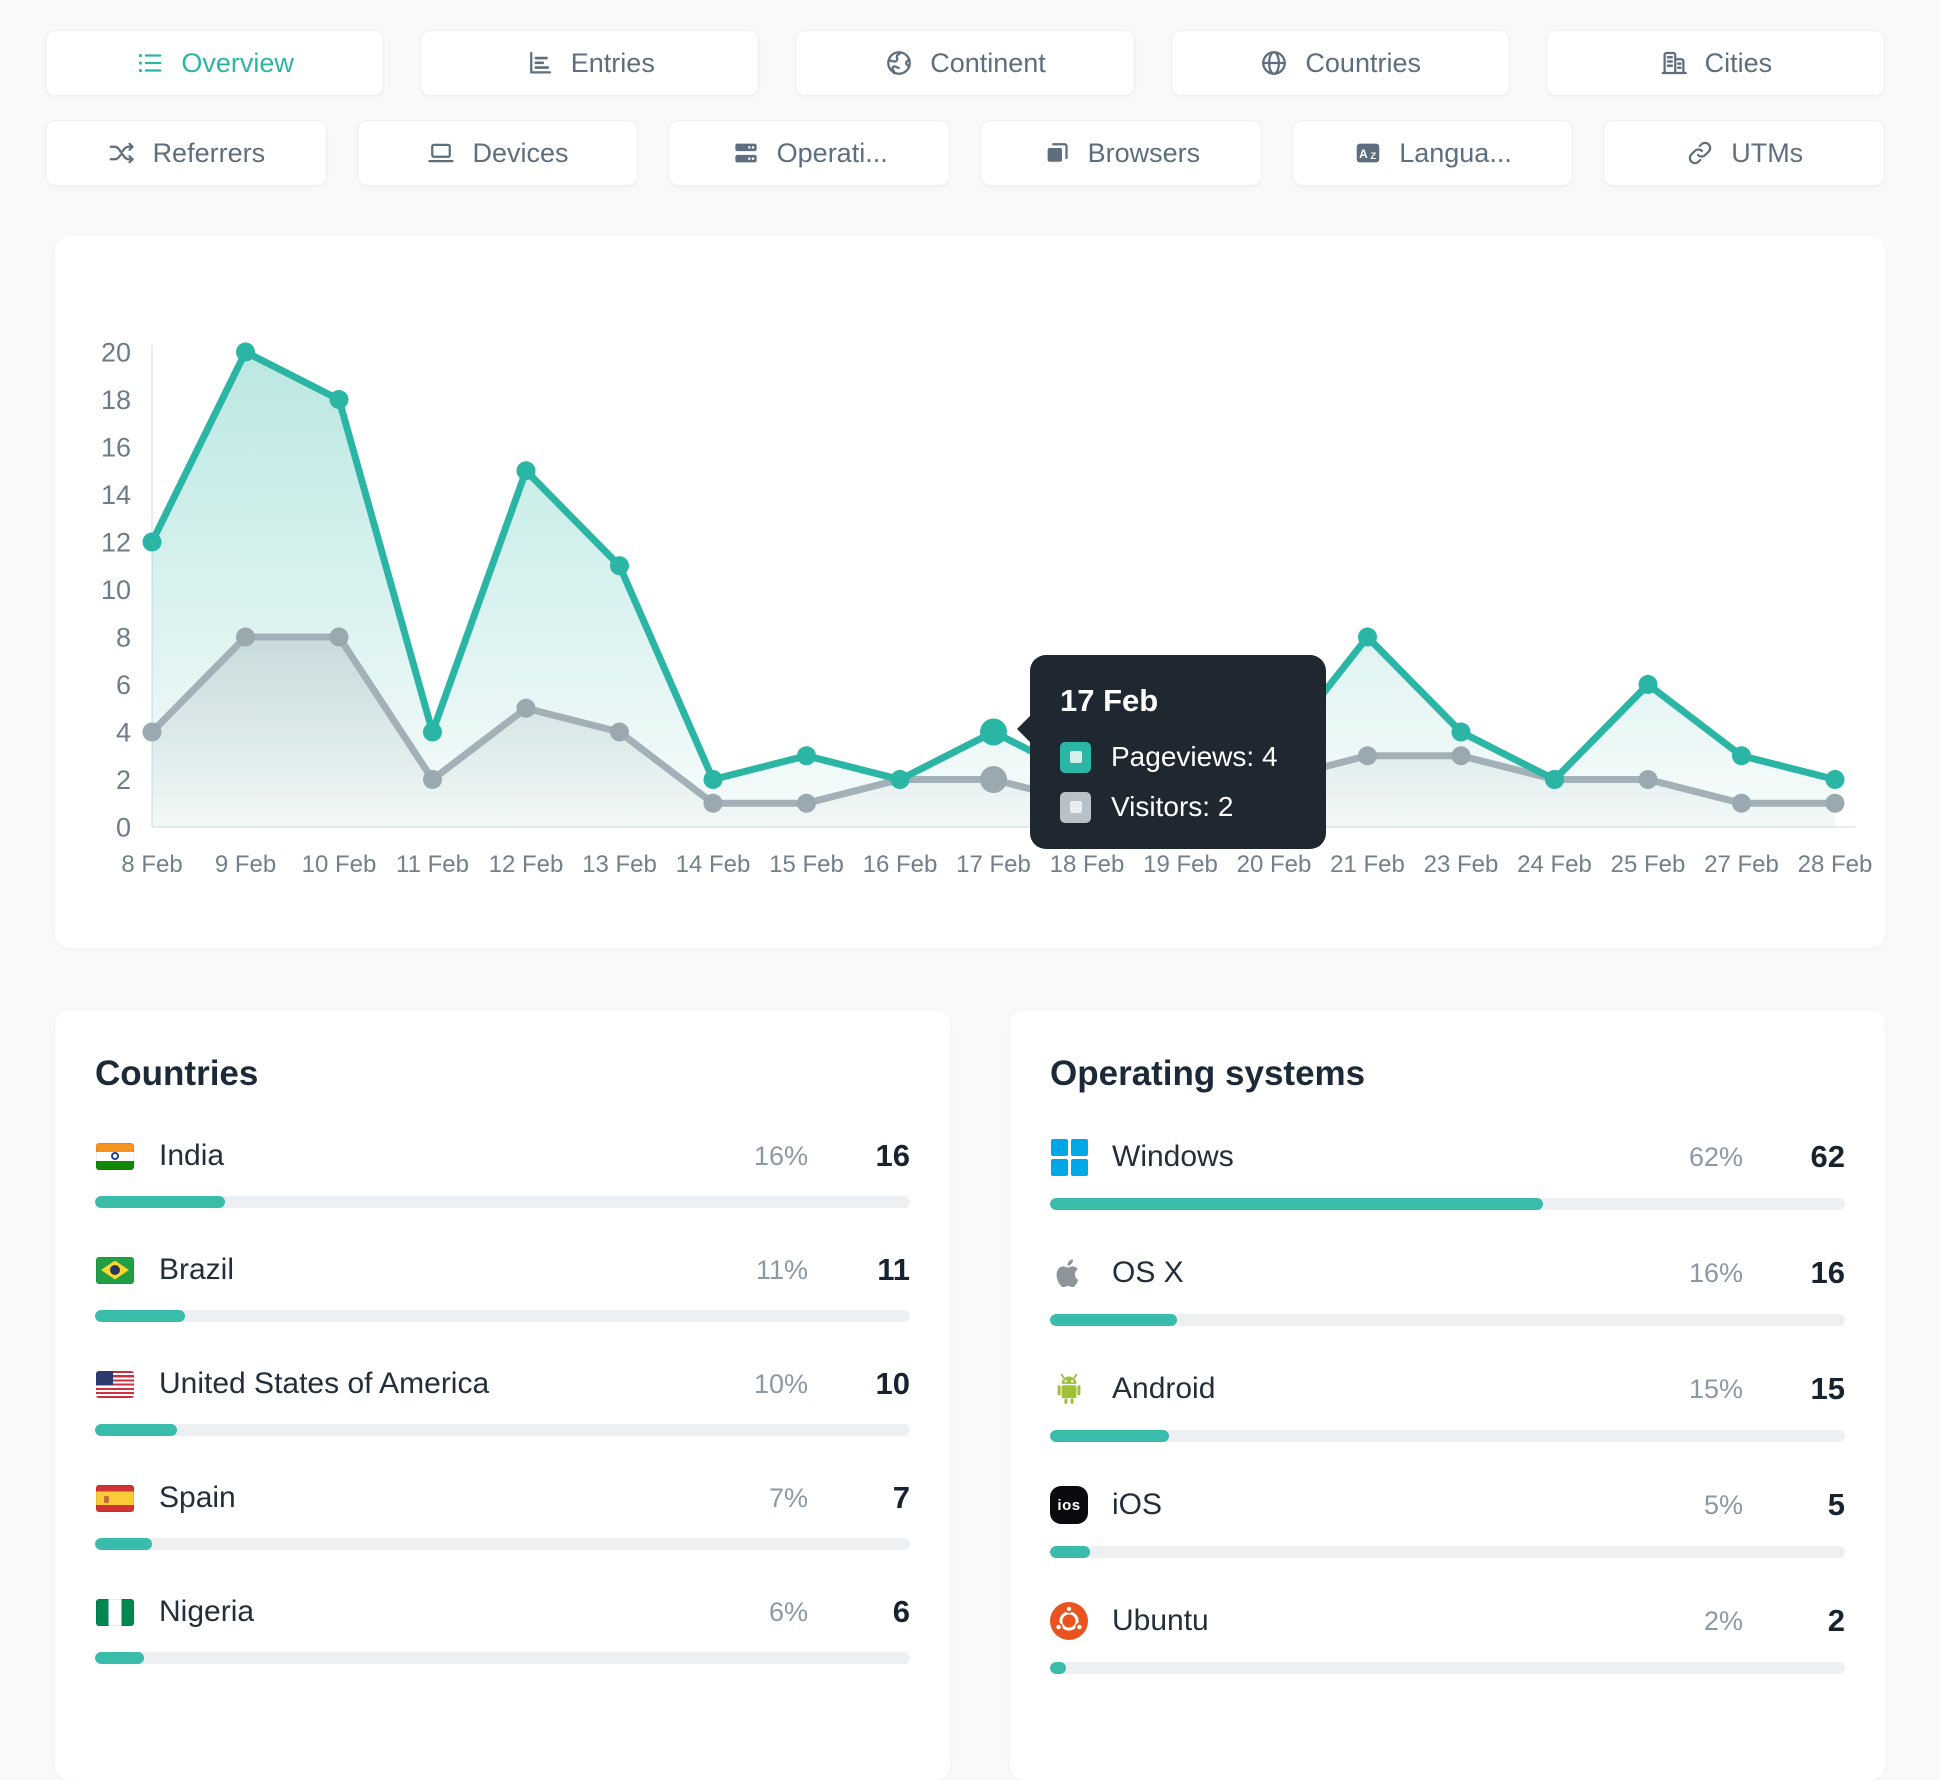  Describe the element at coordinates (1340, 63) in the screenshot. I see `tab-countries: Countries` at that location.